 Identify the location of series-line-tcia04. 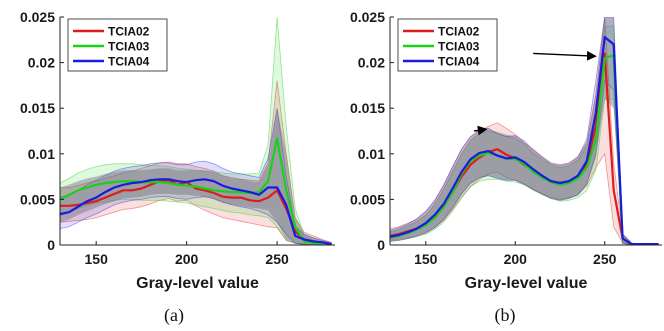
(196, 211).